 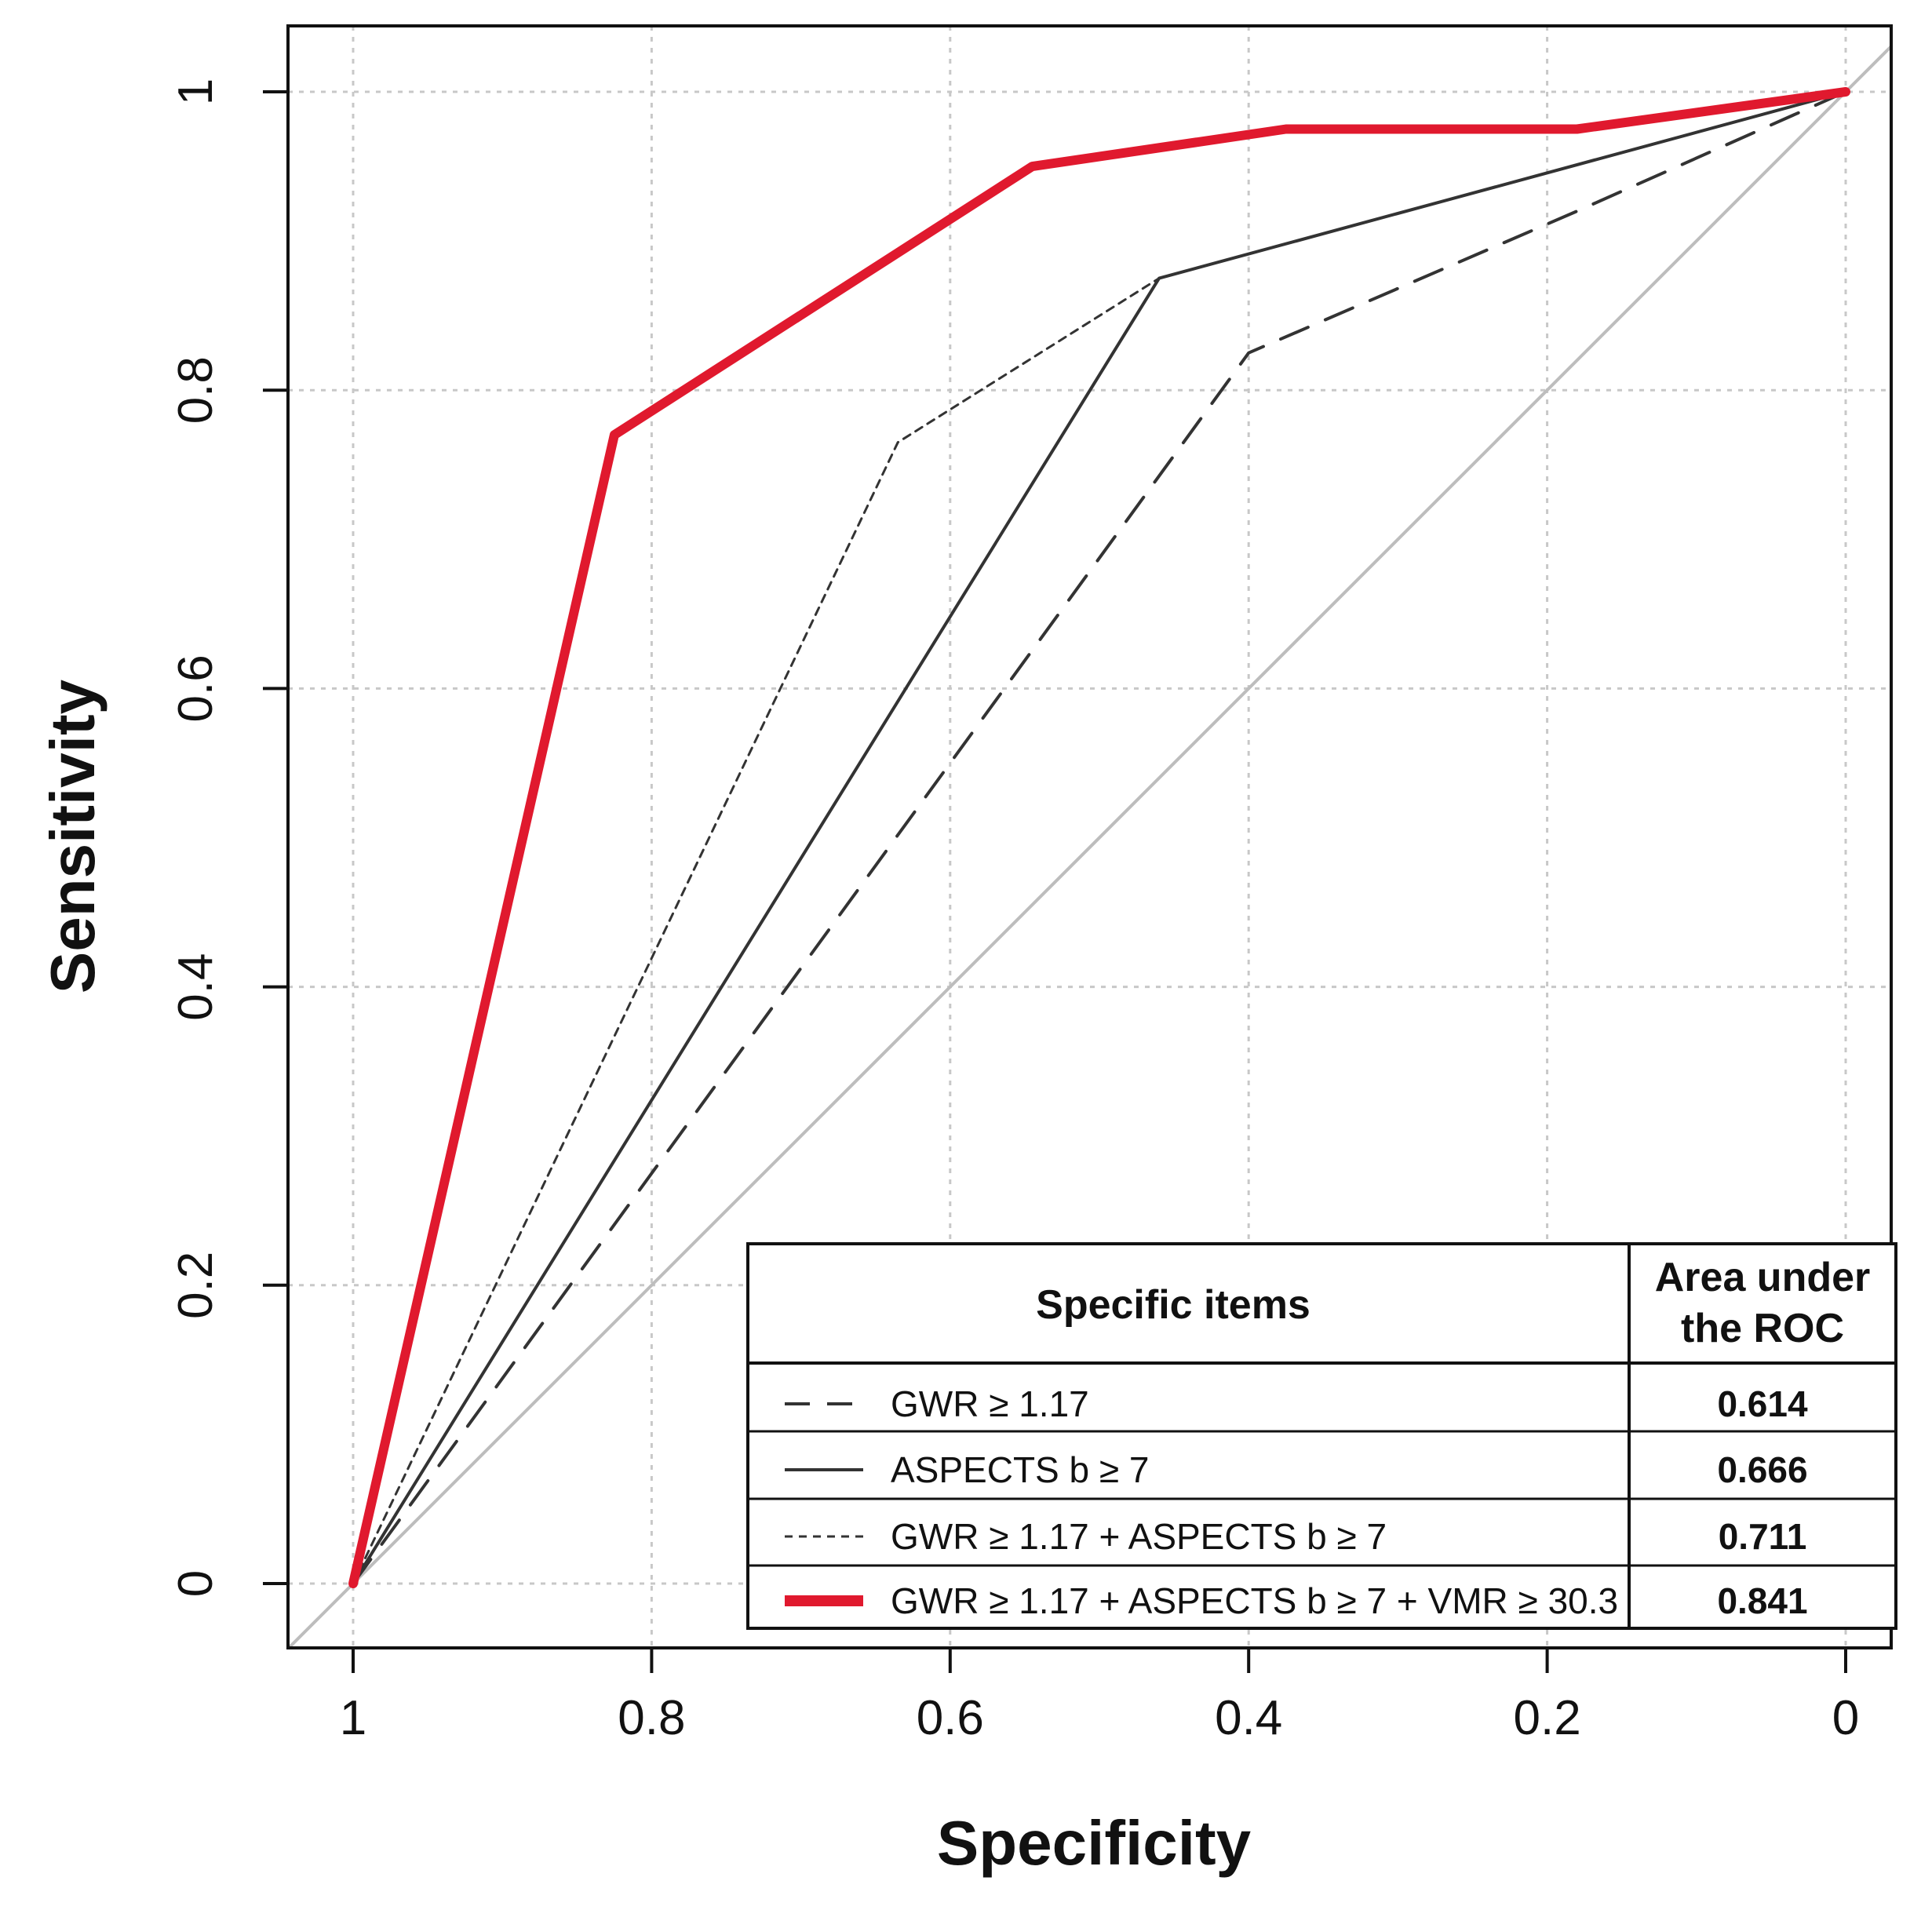 I want to click on y-tick-label: 0, so click(x=196, y=1583).